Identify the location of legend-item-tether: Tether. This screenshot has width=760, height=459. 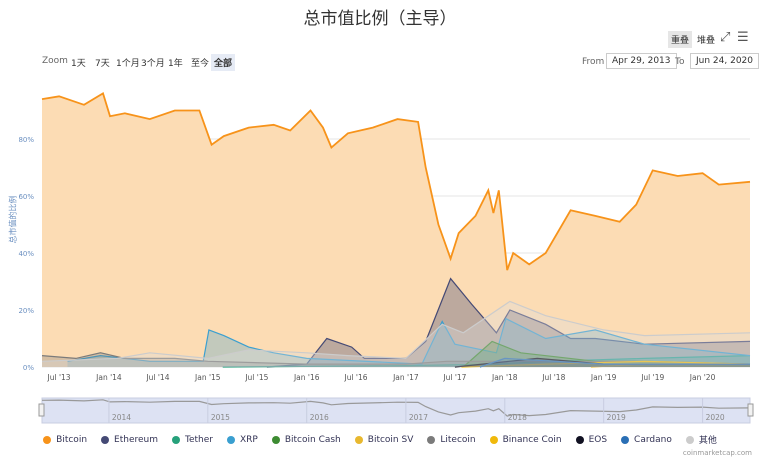
(192, 439).